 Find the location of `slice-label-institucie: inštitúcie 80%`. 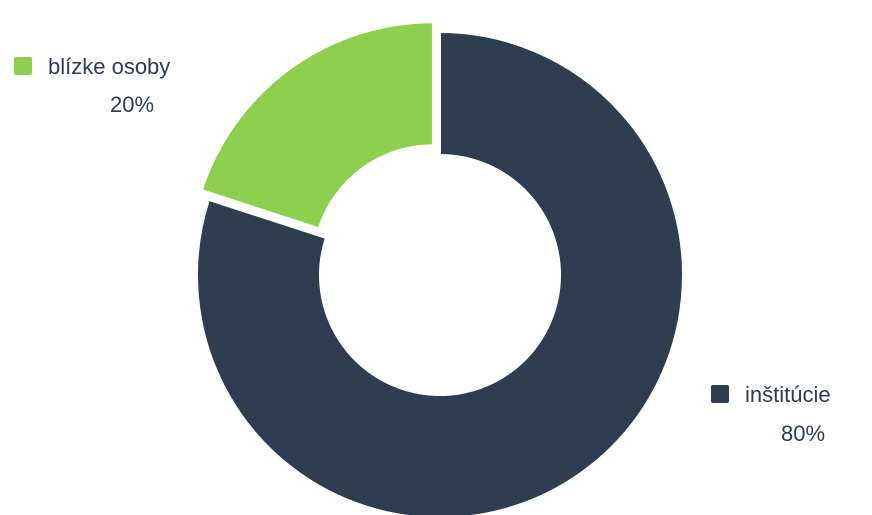

slice-label-institucie: inštitúcie 80% is located at coordinates (771, 414).